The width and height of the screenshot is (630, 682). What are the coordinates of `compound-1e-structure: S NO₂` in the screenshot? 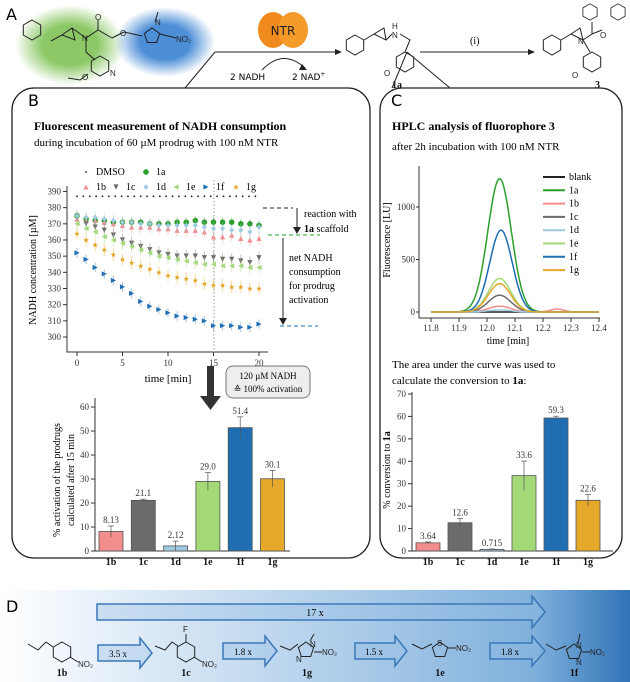 It's located at (441, 648).